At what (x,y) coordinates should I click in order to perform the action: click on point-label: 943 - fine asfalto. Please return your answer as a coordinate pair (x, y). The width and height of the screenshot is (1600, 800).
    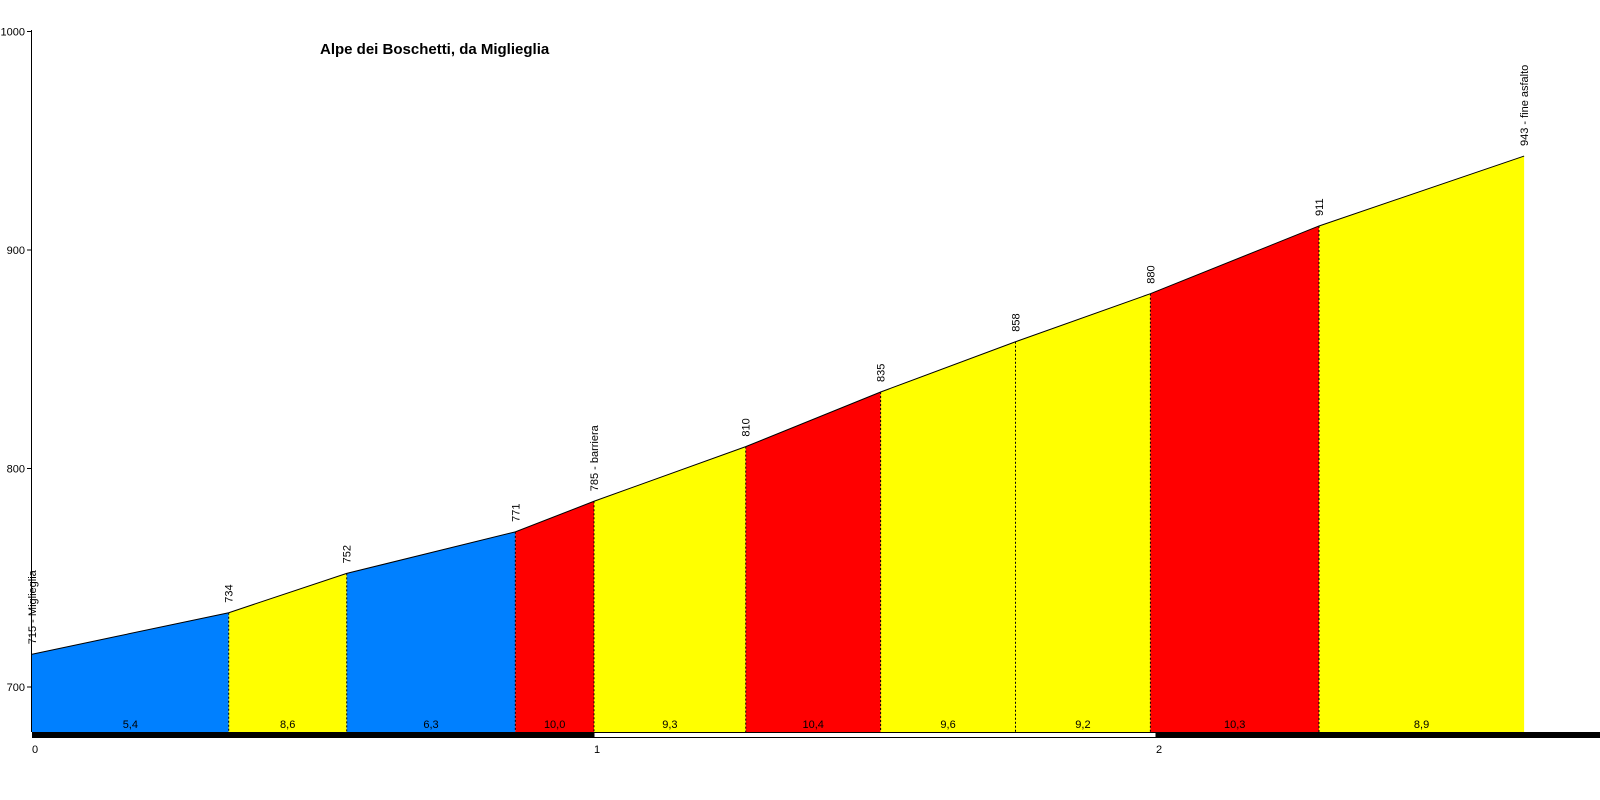
    Looking at the image, I should click on (1525, 105).